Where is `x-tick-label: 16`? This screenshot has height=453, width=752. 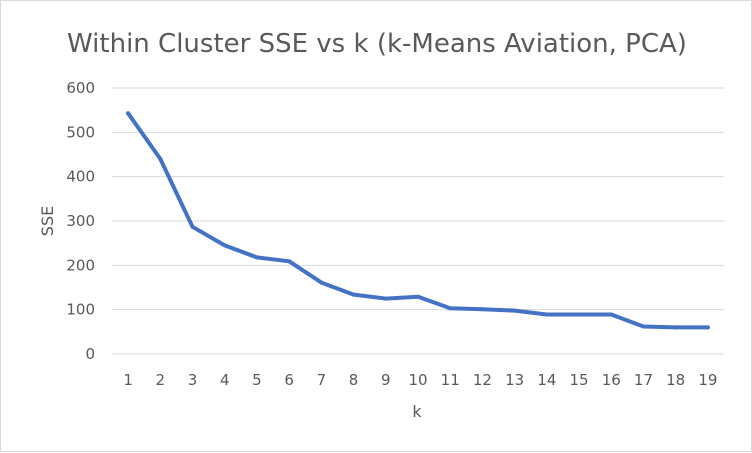 x-tick-label: 16 is located at coordinates (611, 380).